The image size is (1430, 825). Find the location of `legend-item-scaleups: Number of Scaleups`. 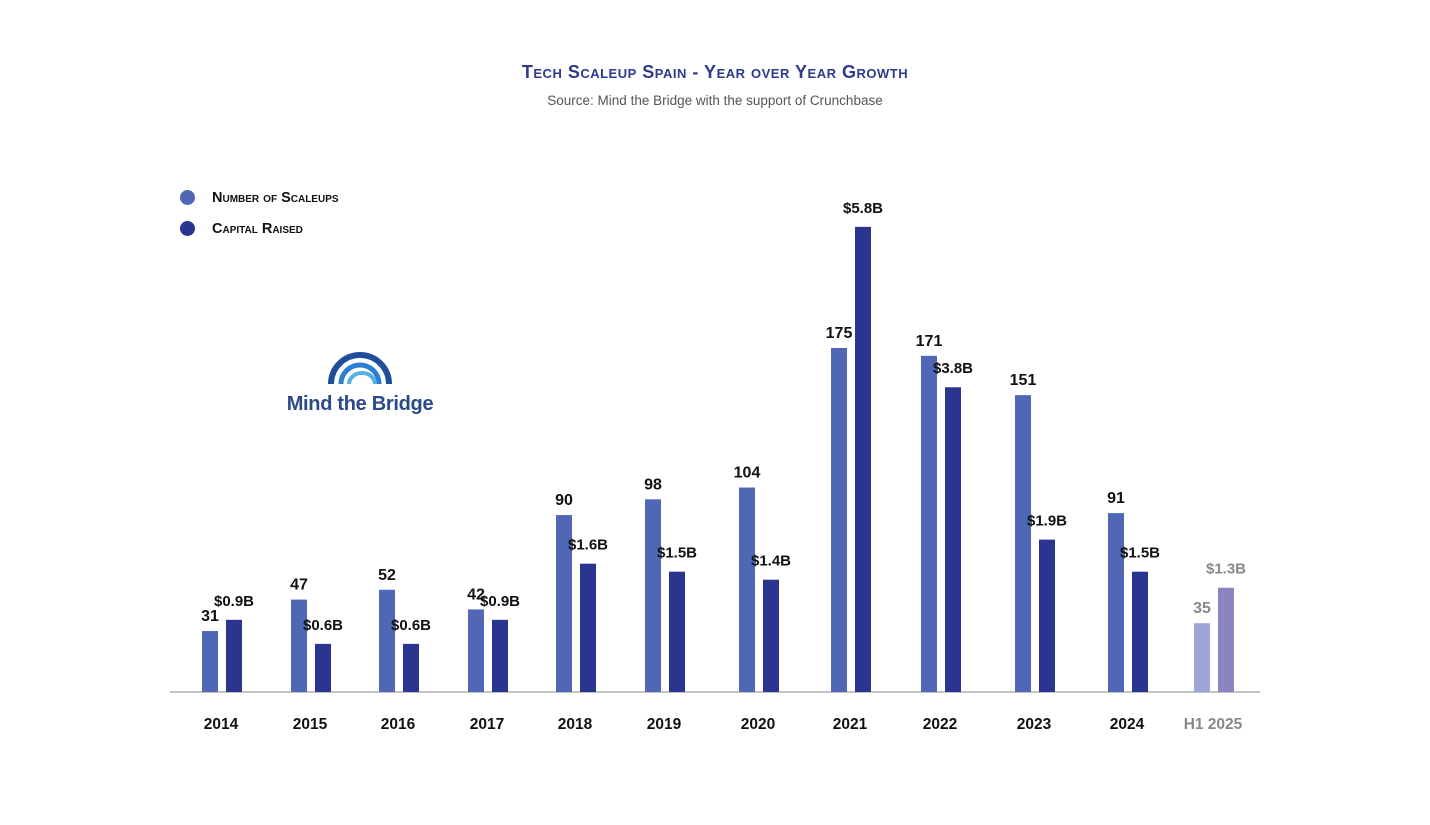

legend-item-scaleups: Number of Scaleups is located at coordinates (259, 197).